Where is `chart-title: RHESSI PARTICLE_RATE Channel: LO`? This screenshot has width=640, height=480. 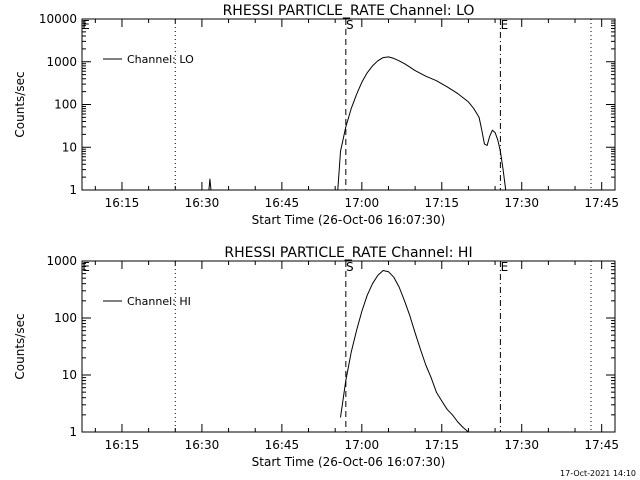
chart-title: RHESSI PARTICLE_RATE Channel: LO is located at coordinates (349, 11).